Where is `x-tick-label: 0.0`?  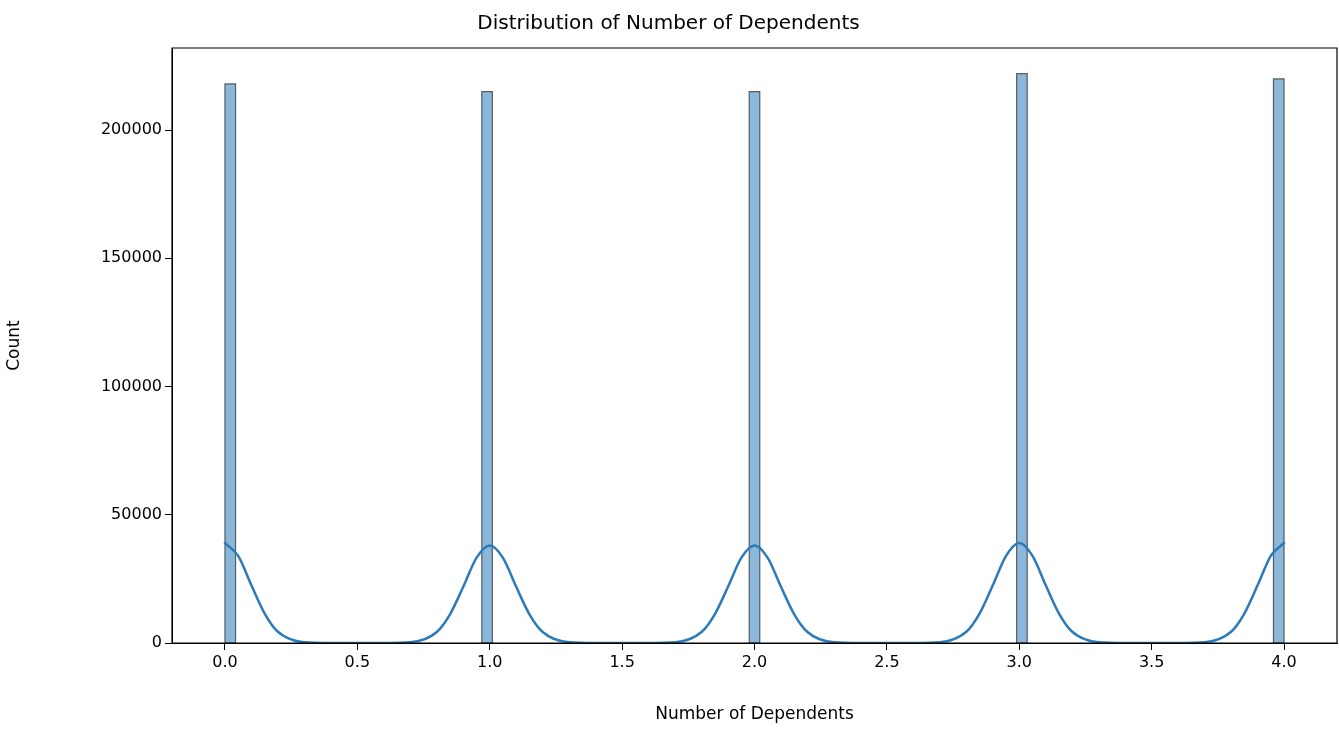 x-tick-label: 0.0 is located at coordinates (225, 661).